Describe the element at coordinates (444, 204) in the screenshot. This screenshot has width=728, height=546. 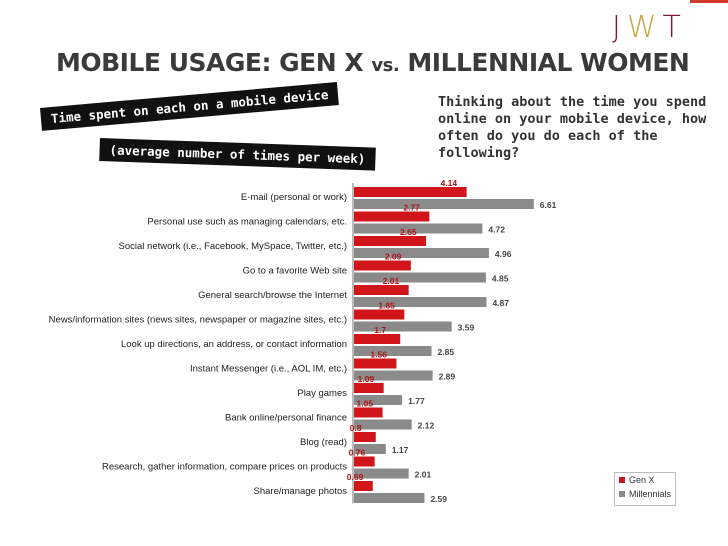
I see `bar-millennials-e-mail-personal-or-work` at that location.